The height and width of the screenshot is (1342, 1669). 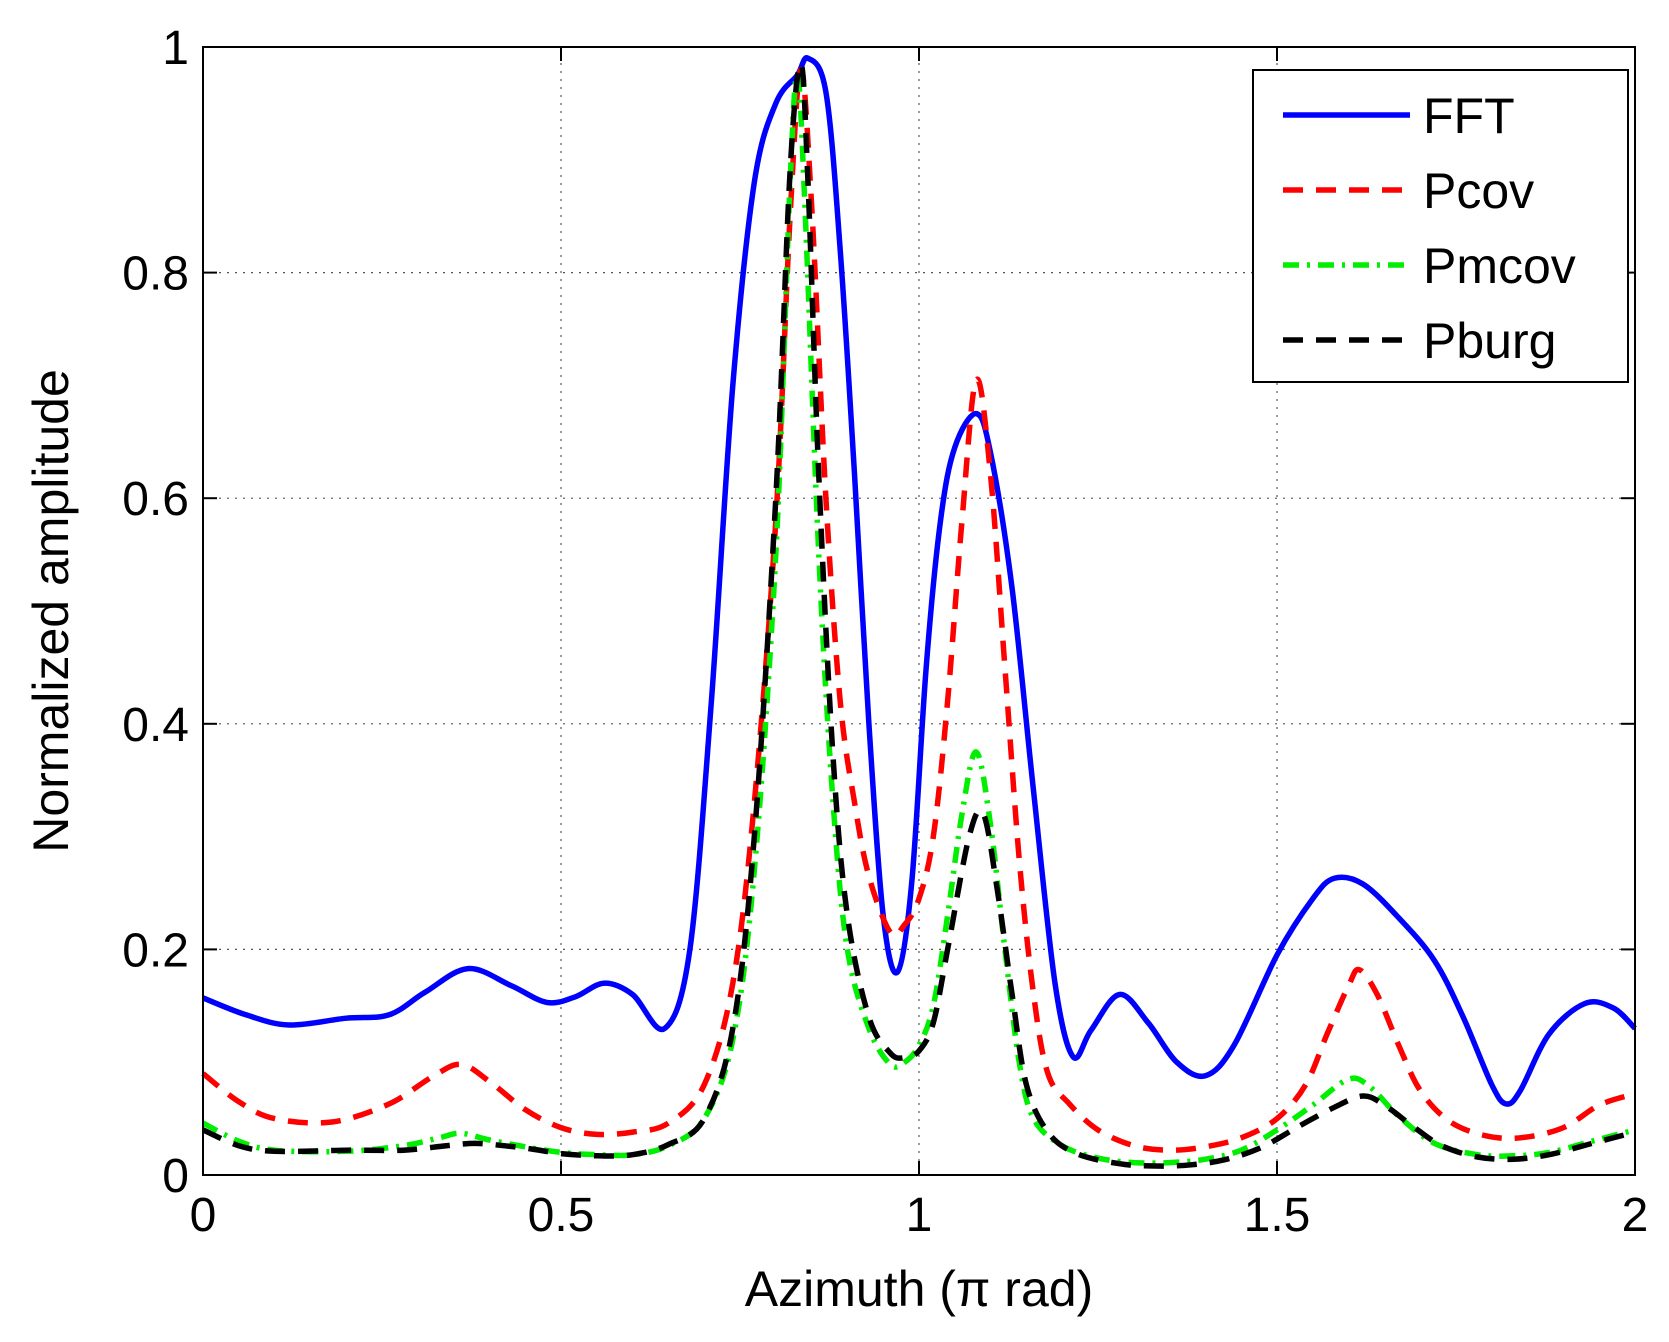 I want to click on y-tick-label: 0.2, so click(x=155, y=950).